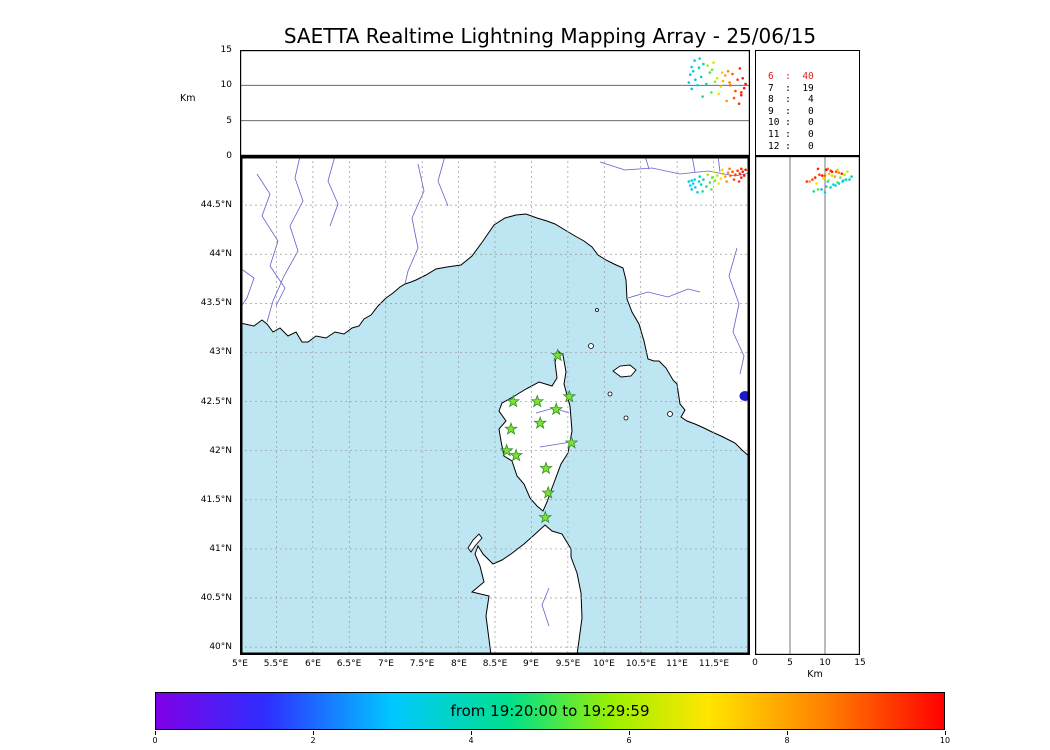  Describe the element at coordinates (791, 88) in the screenshot. I see `station-count-row: 7 : 19` at that location.